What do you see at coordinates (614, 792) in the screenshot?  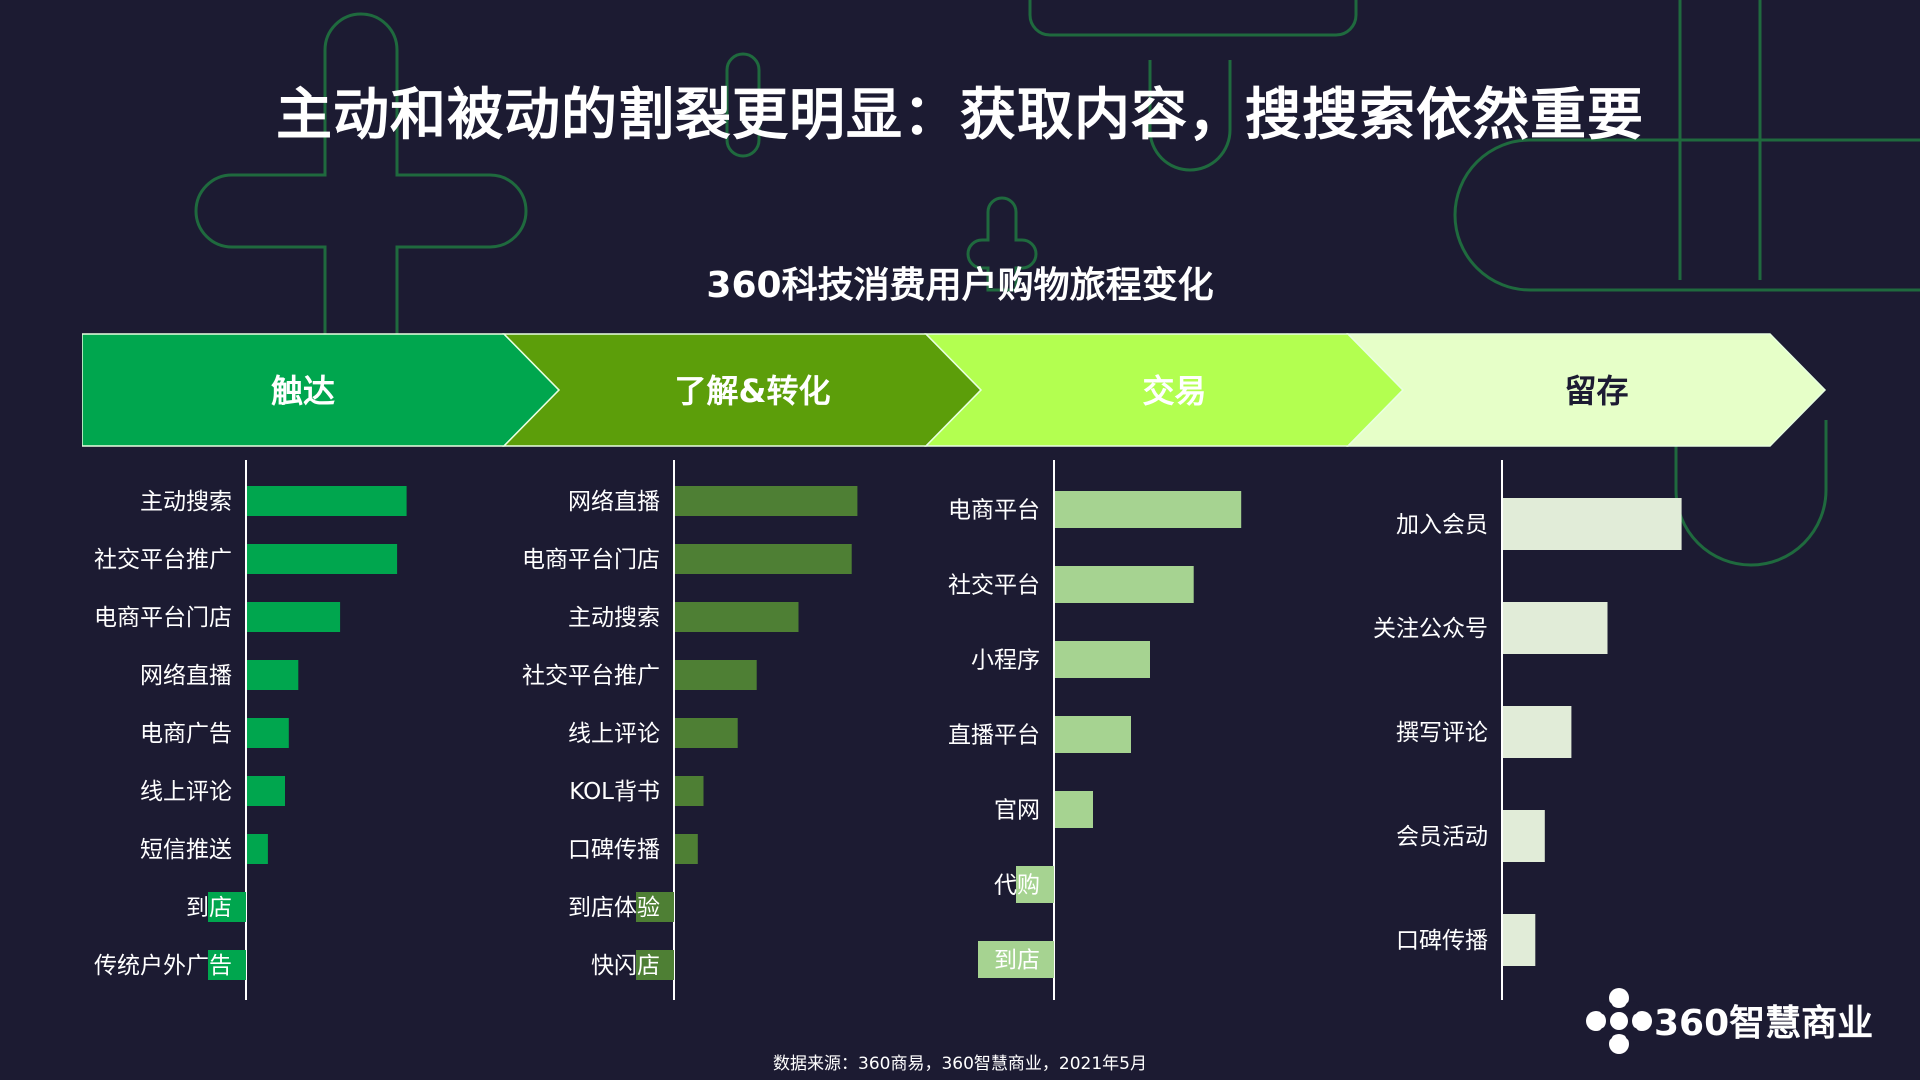 I see `category-label-2-6: KOL背书` at bounding box center [614, 792].